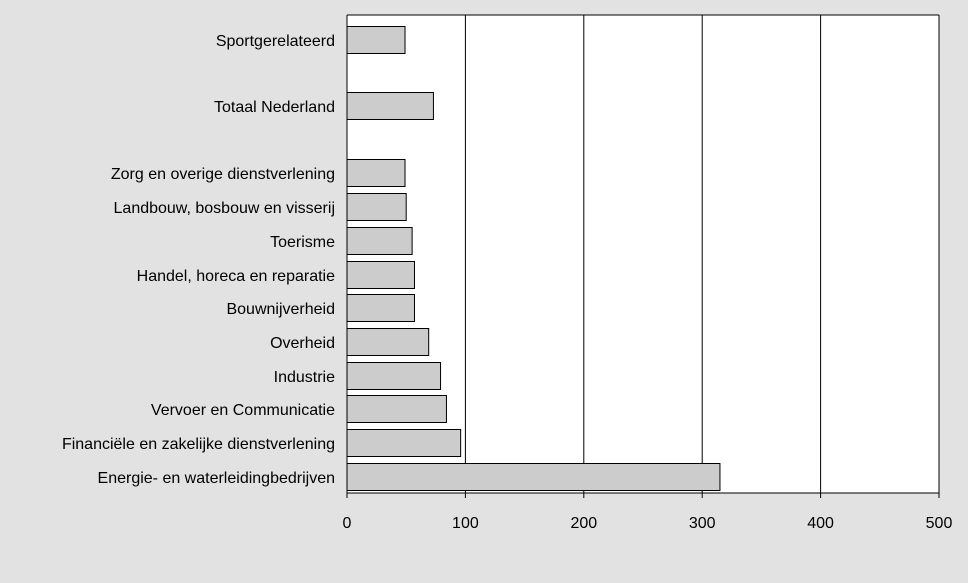  What do you see at coordinates (702, 523) in the screenshot?
I see `x-tick-label-3: 300` at bounding box center [702, 523].